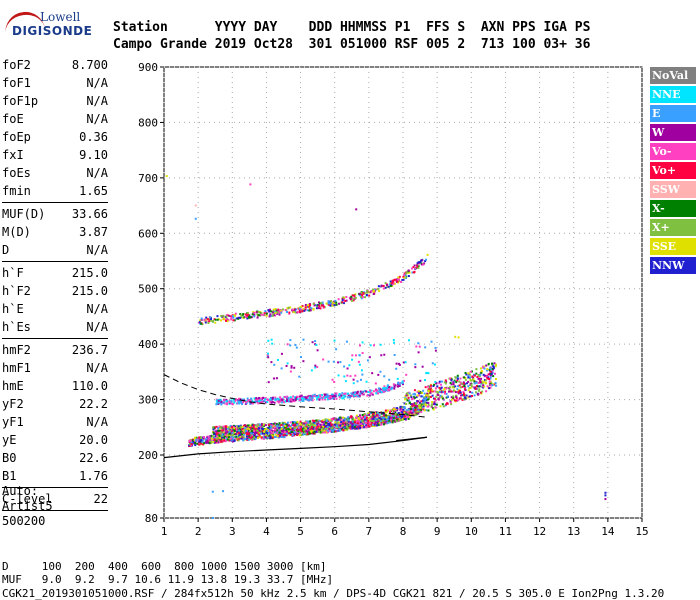  What do you see at coordinates (223, 491) in the screenshot?
I see `sparse-point` at bounding box center [223, 491].